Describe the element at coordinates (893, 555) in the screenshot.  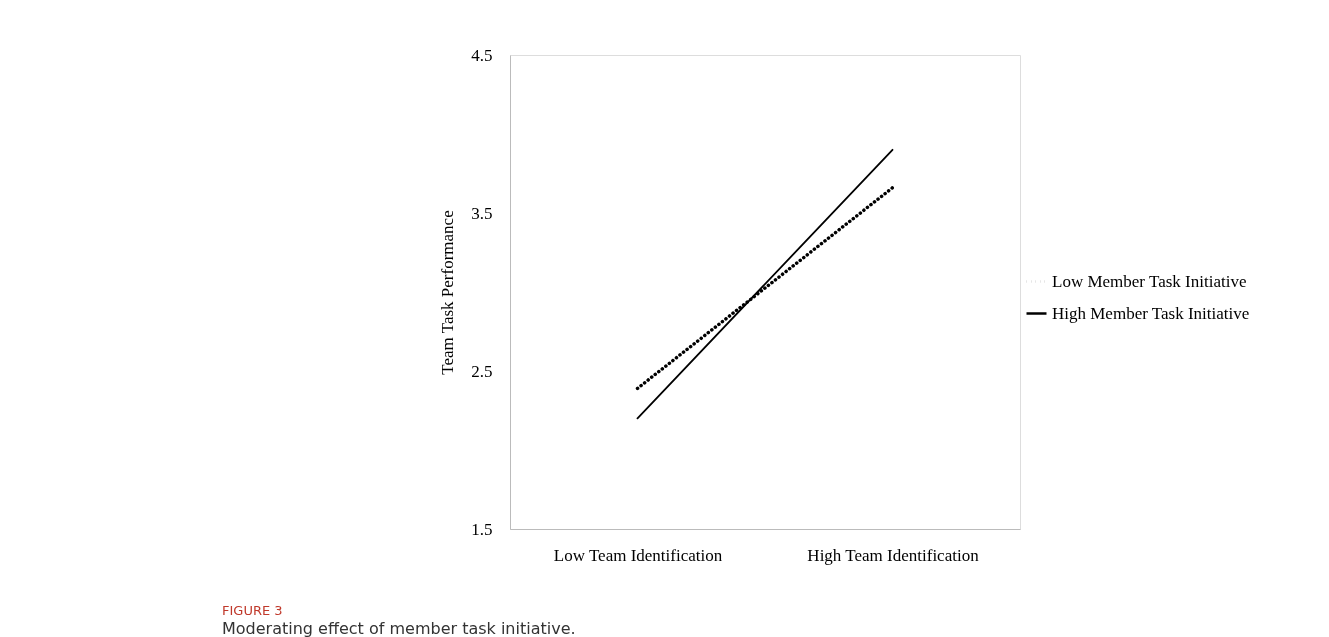
I see `x-tick-label: High Team Identification` at that location.